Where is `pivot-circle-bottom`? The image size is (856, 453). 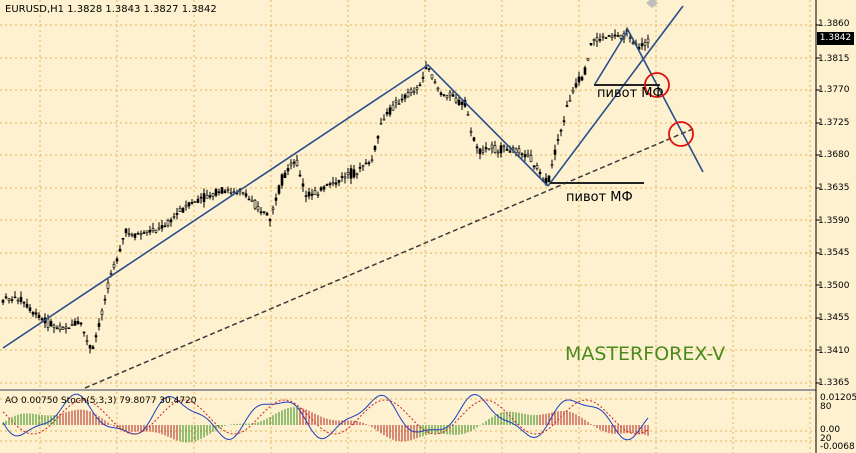 pivot-circle-bottom is located at coordinates (681, 134).